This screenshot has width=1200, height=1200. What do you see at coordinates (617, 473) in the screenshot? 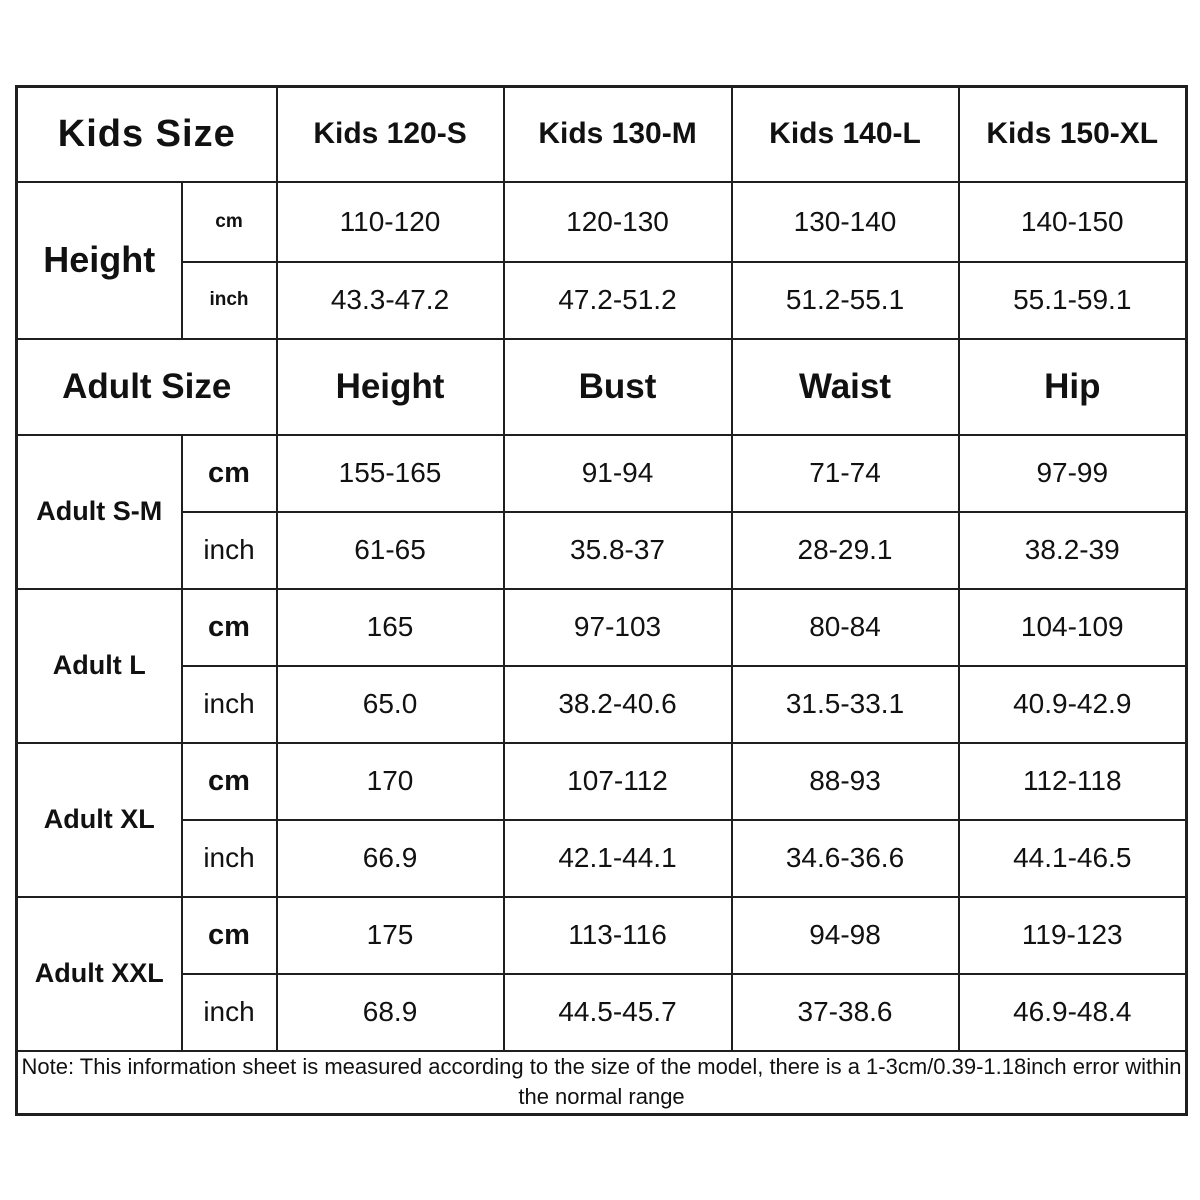
I see `adult-sm-cm-value: 91-94` at bounding box center [617, 473].